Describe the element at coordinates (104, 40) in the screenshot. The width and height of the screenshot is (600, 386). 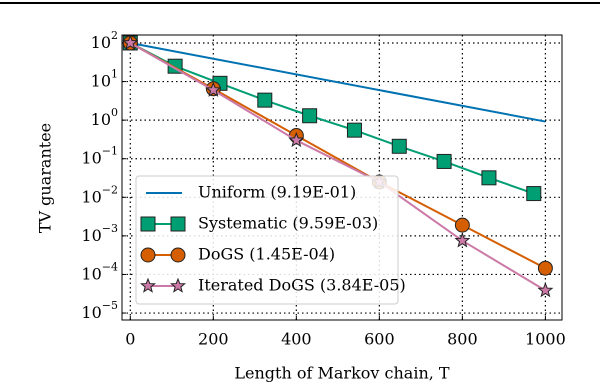
I see `y-tick-label: 10²` at that location.